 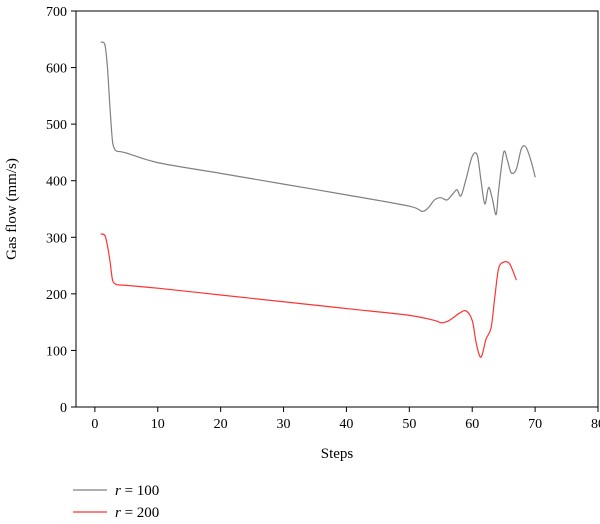 I want to click on y-axis-label: Gas flow (mm/s), so click(x=12, y=209).